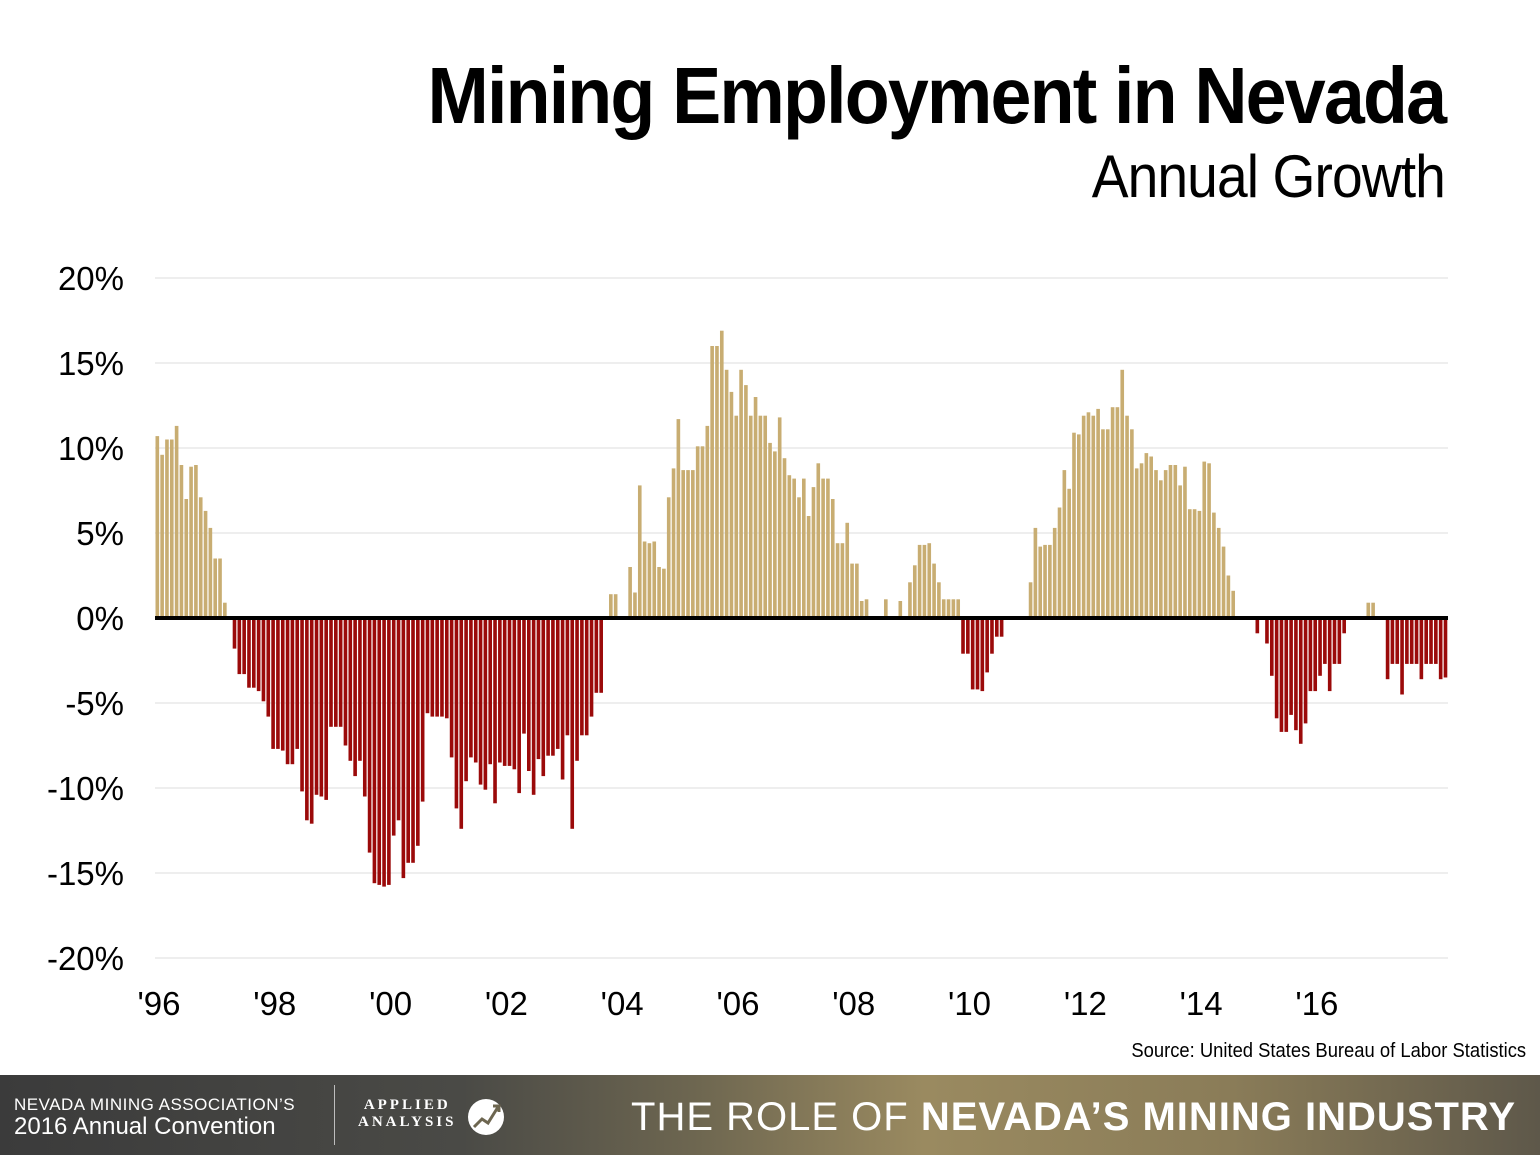 This screenshot has width=1540, height=1155. What do you see at coordinates (145, 1126) in the screenshot?
I see `org-line2: 2016 Annual Convention` at bounding box center [145, 1126].